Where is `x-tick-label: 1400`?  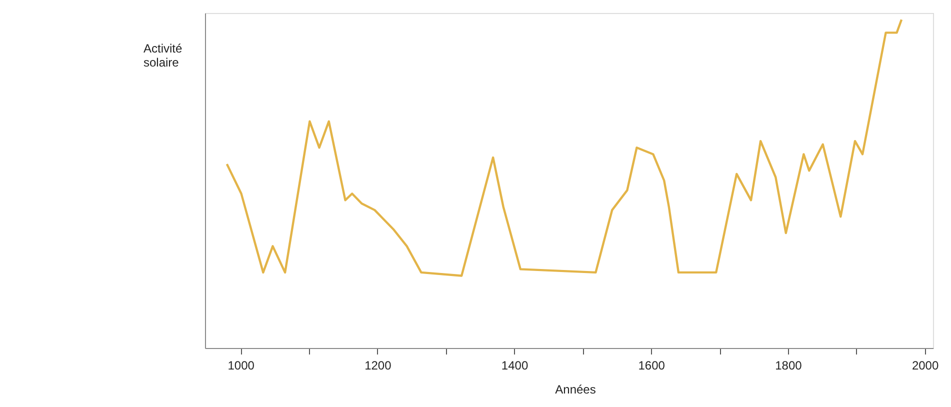 x-tick-label: 1400 is located at coordinates (514, 365).